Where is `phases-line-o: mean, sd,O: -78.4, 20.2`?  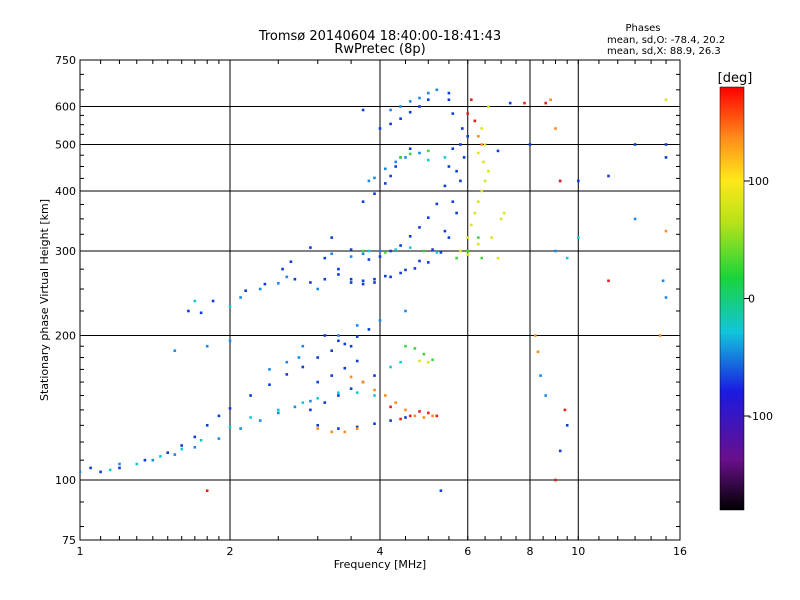
phases-line-o: mean, sd,O: -78.4, 20.2 is located at coordinates (666, 40).